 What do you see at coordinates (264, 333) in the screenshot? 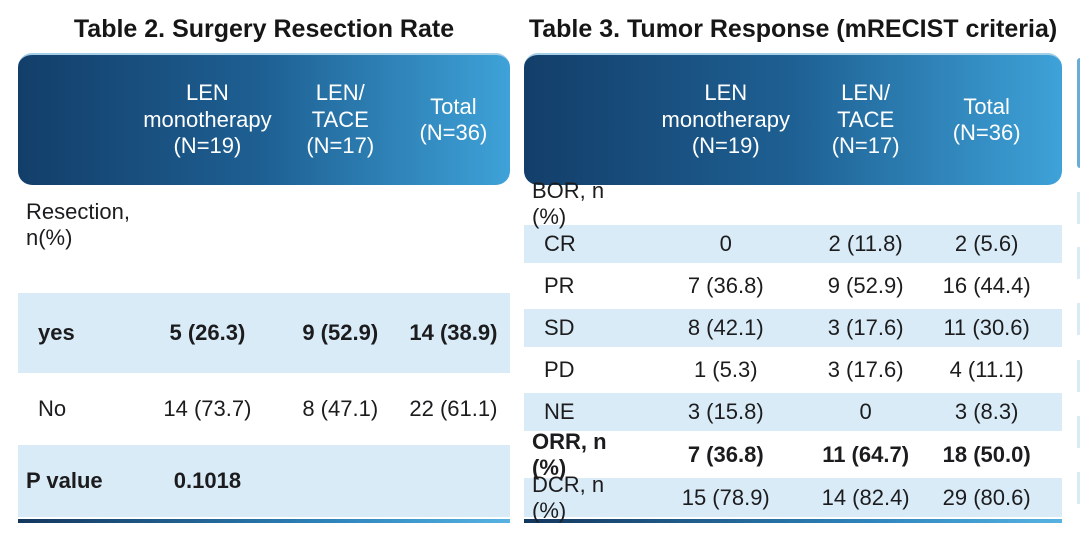
I see `table-row-yes: yes 5 (26.3) 9 (52.9) 14 (38.9)` at bounding box center [264, 333].